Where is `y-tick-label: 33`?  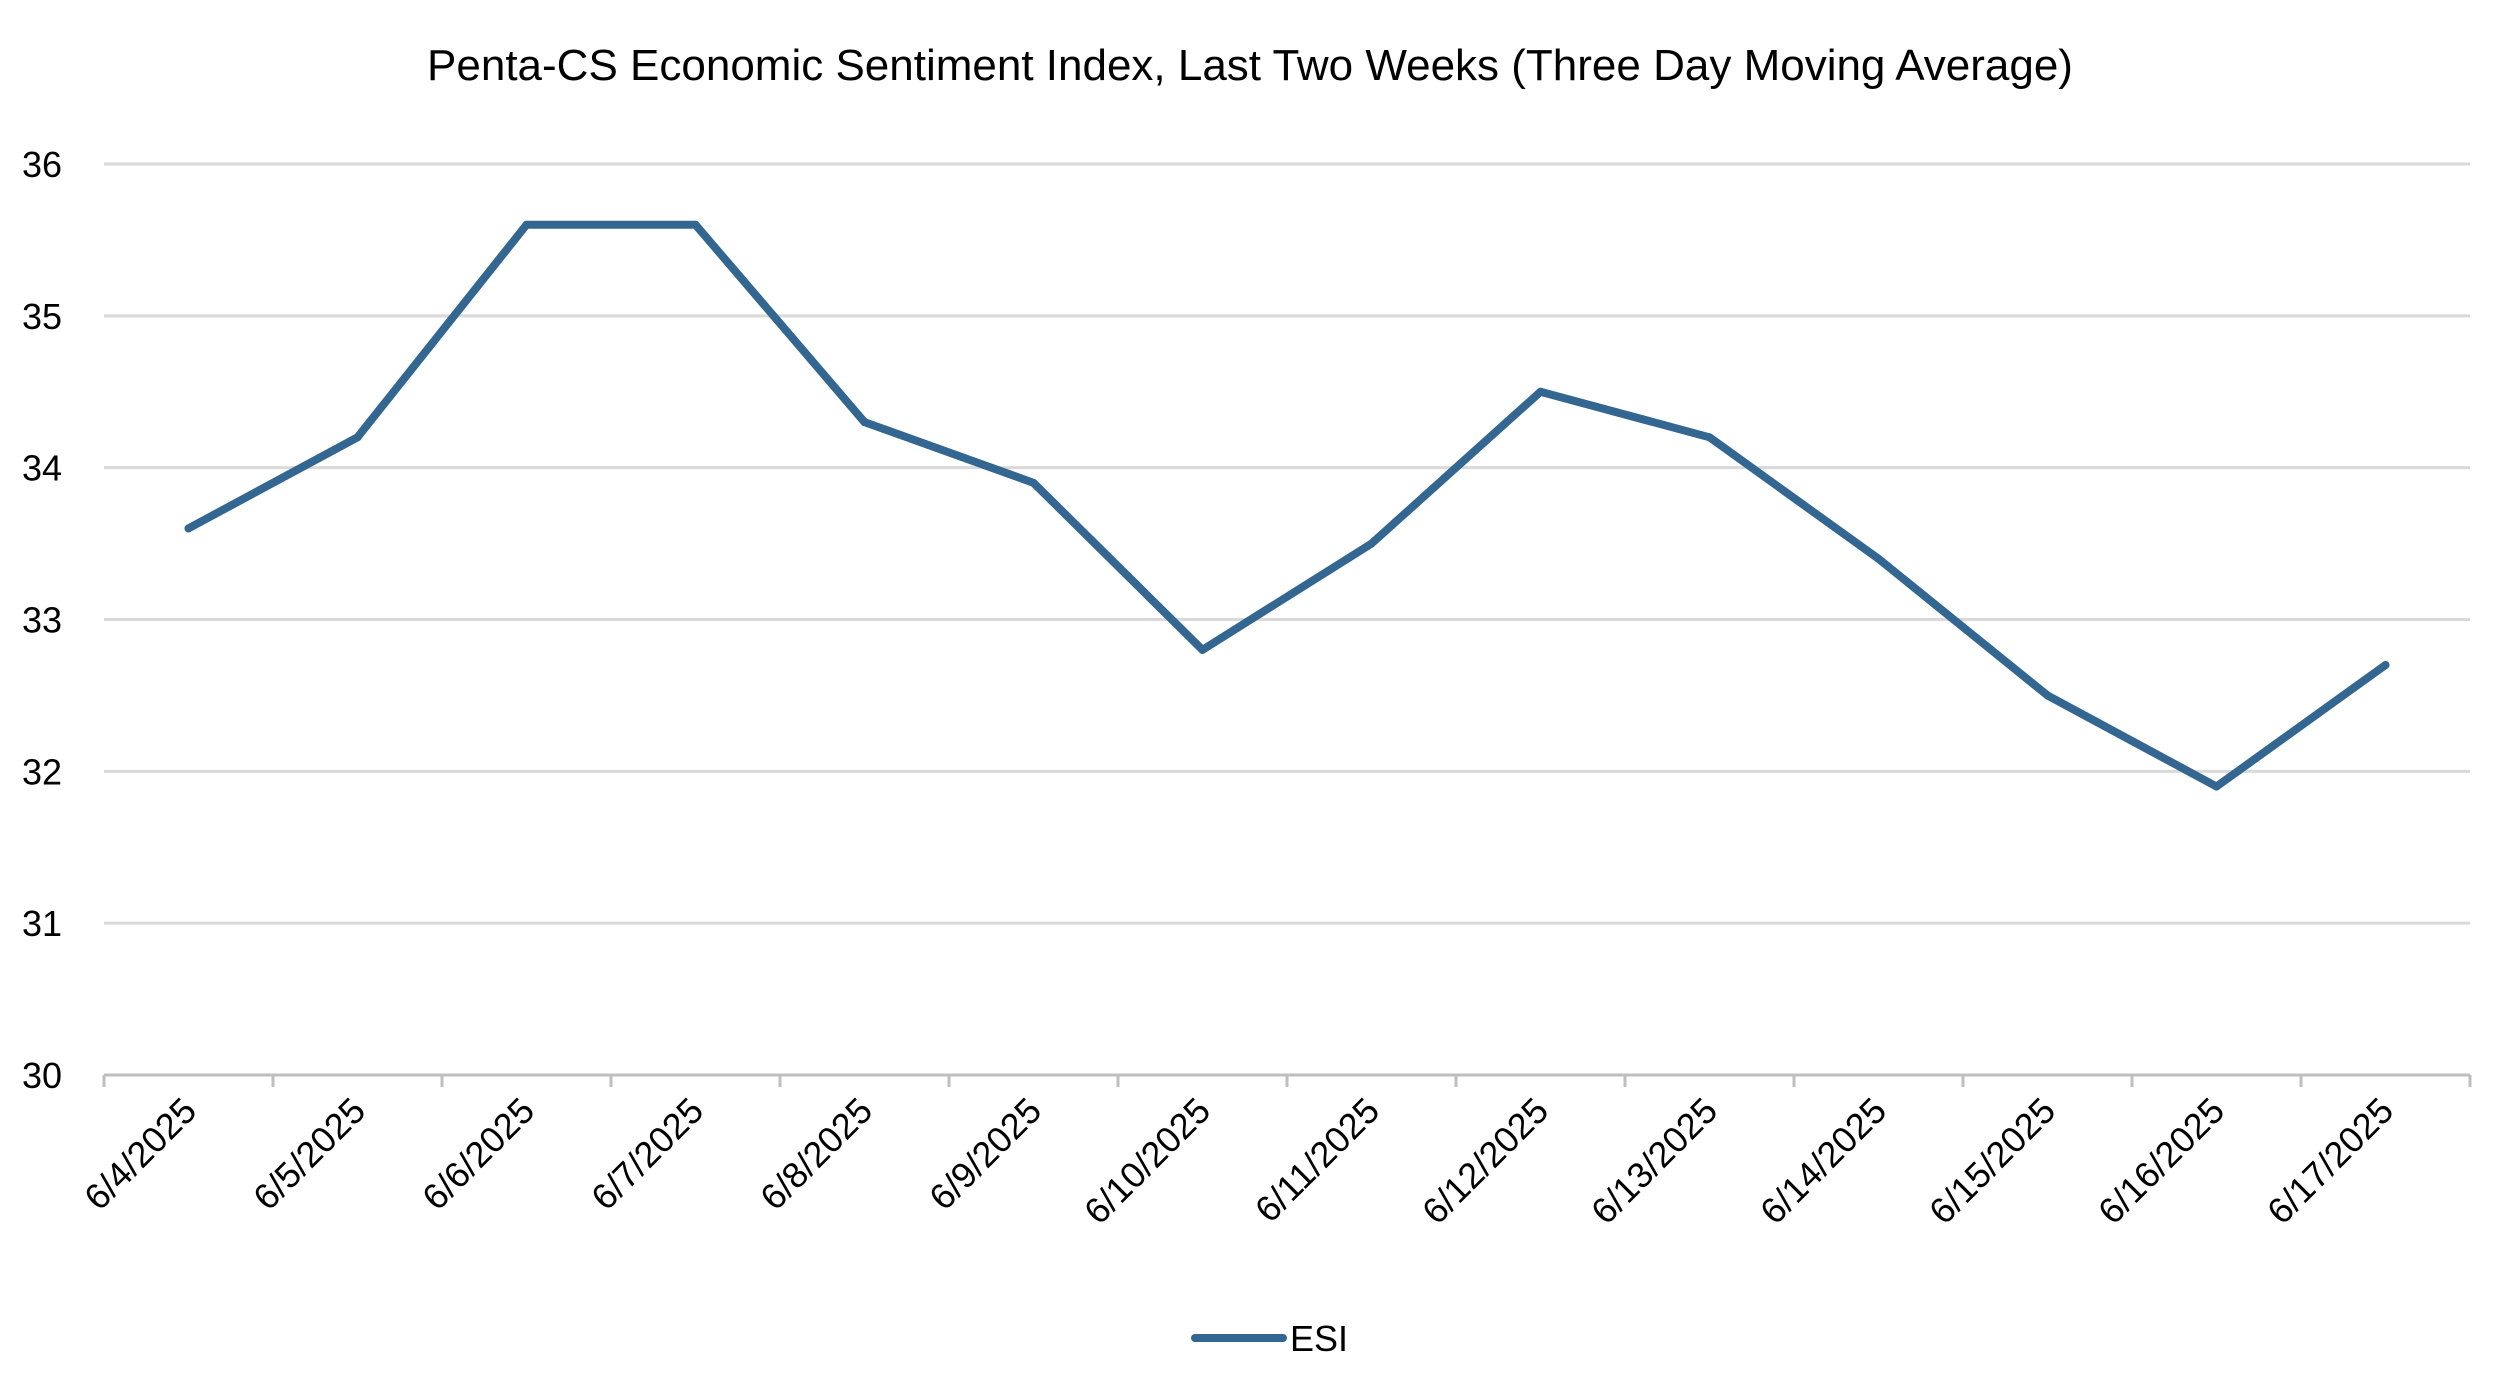 y-tick-label: 33 is located at coordinates (42, 620).